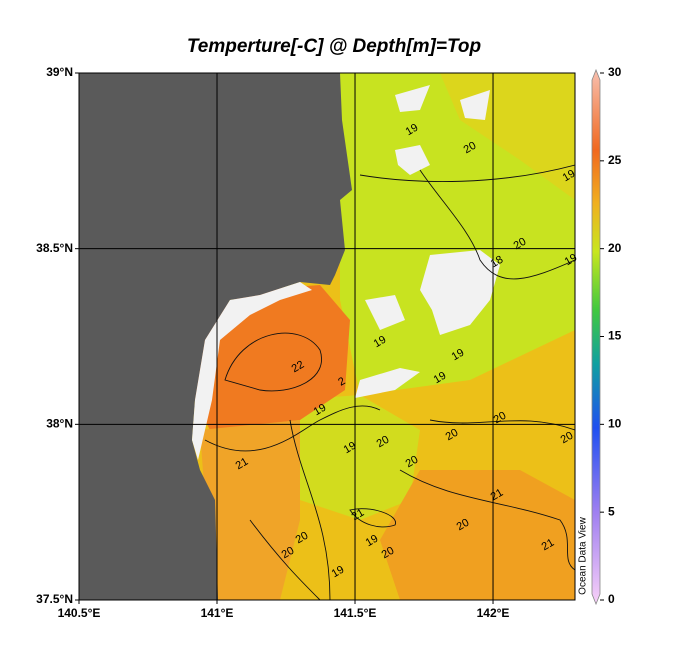 This screenshot has width=684, height=660. Describe the element at coordinates (611, 599) in the screenshot. I see `colorbar-tick-label: 0` at that location.